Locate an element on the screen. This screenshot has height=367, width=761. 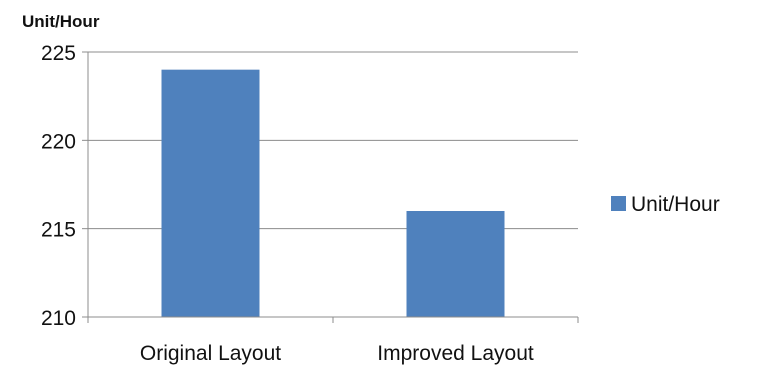
bar-original-layout is located at coordinates (210, 193).